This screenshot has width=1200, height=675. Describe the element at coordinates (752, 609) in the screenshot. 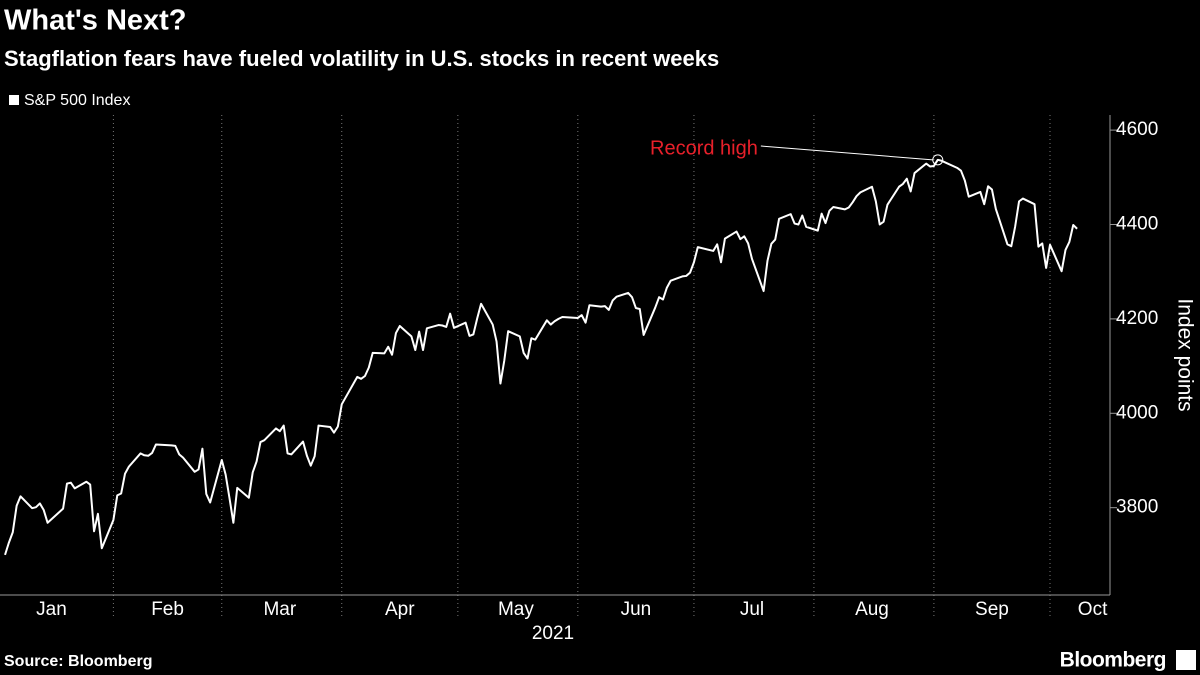

I see `x-tick-label: Jul` at that location.